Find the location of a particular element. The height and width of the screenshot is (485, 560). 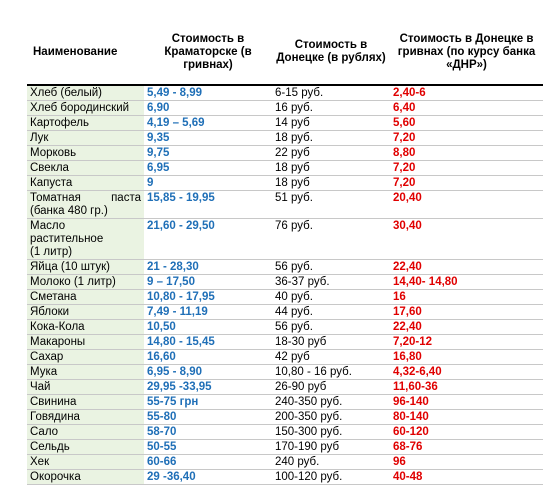

price-kramatorsk: 14,80 - 15,45 is located at coordinates (208, 342).